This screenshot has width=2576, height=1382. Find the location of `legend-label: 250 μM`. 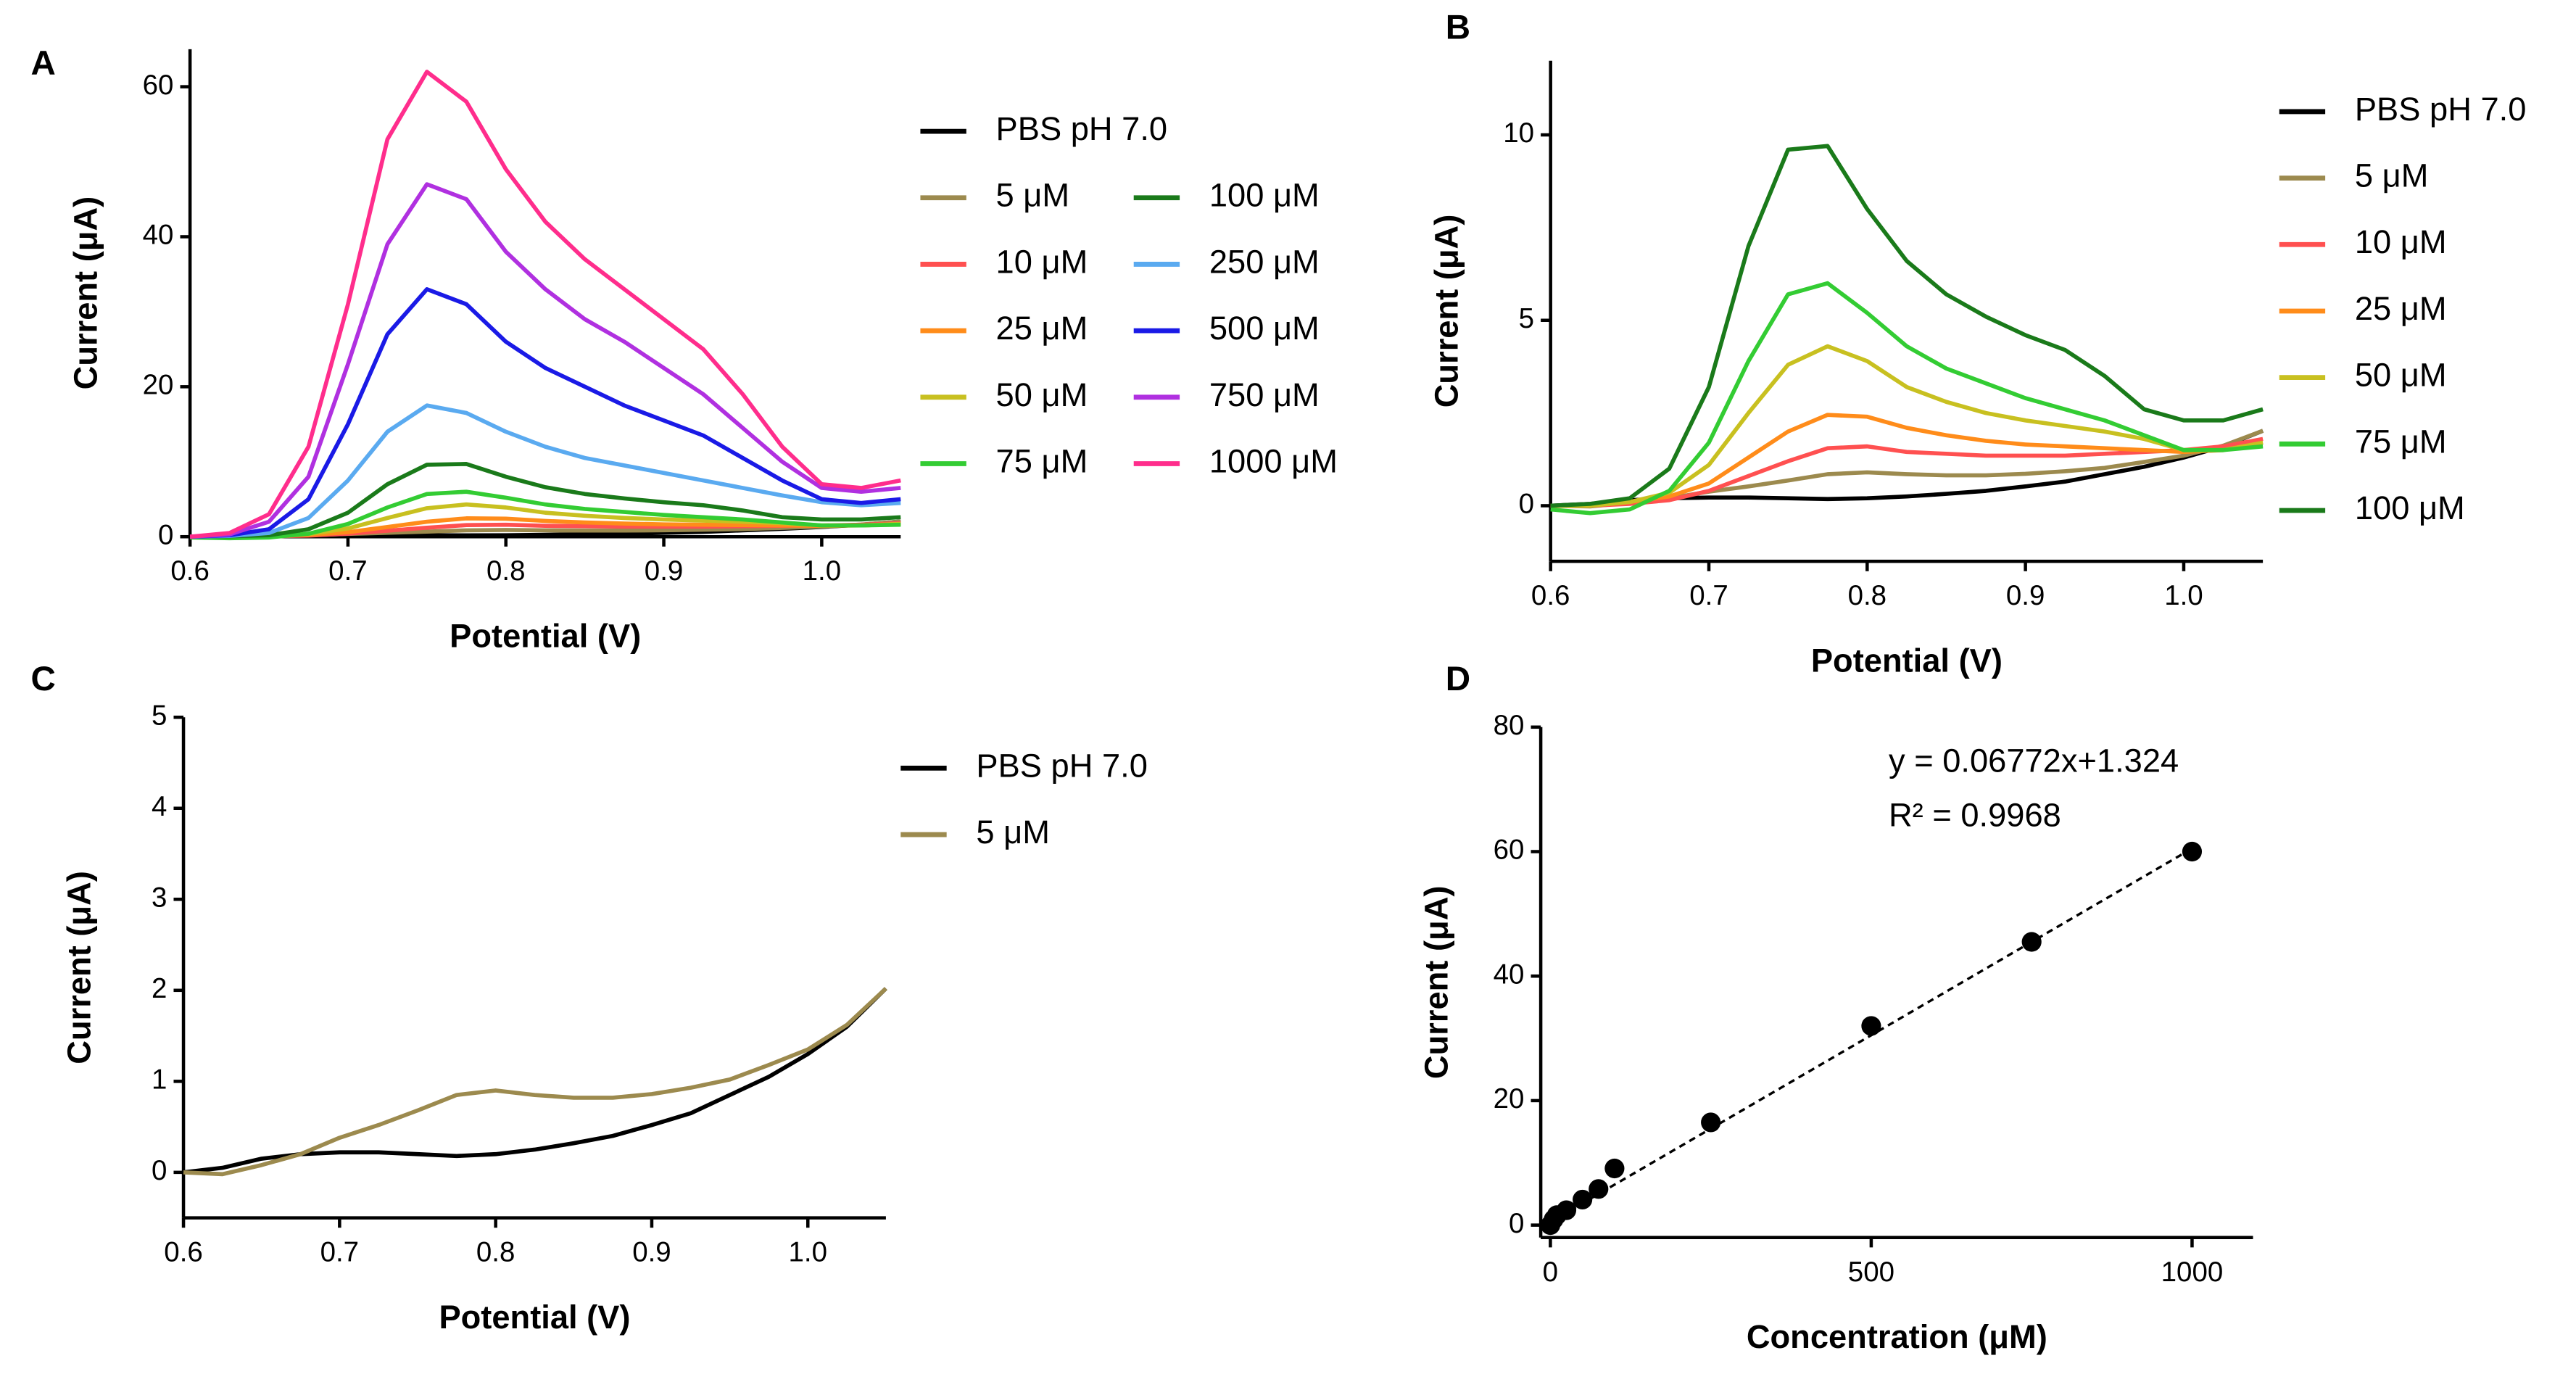

legend-label: 250 μM is located at coordinates (1265, 261).